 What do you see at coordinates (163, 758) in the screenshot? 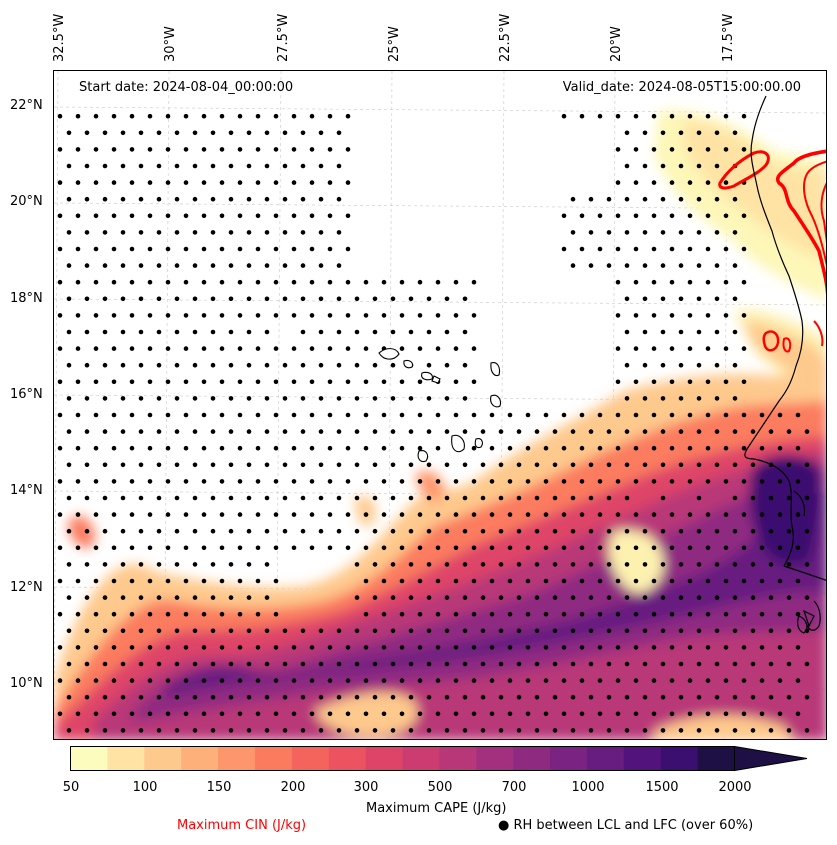
I see `colorbar-segment` at bounding box center [163, 758].